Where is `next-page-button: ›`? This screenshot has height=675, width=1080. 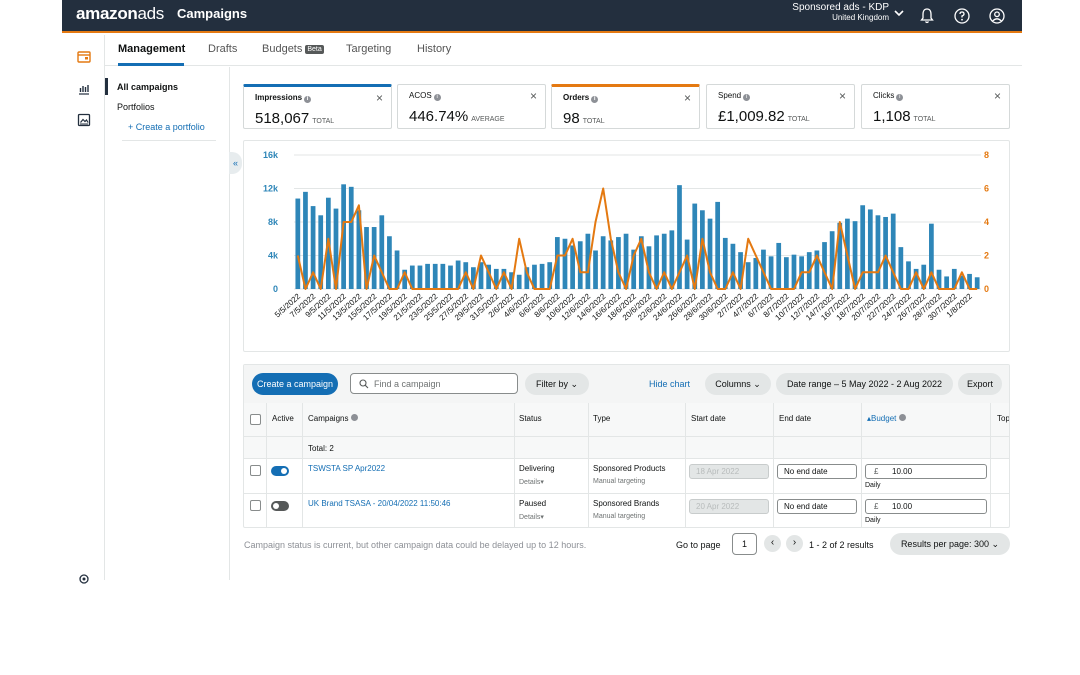 next-page-button: › is located at coordinates (794, 543).